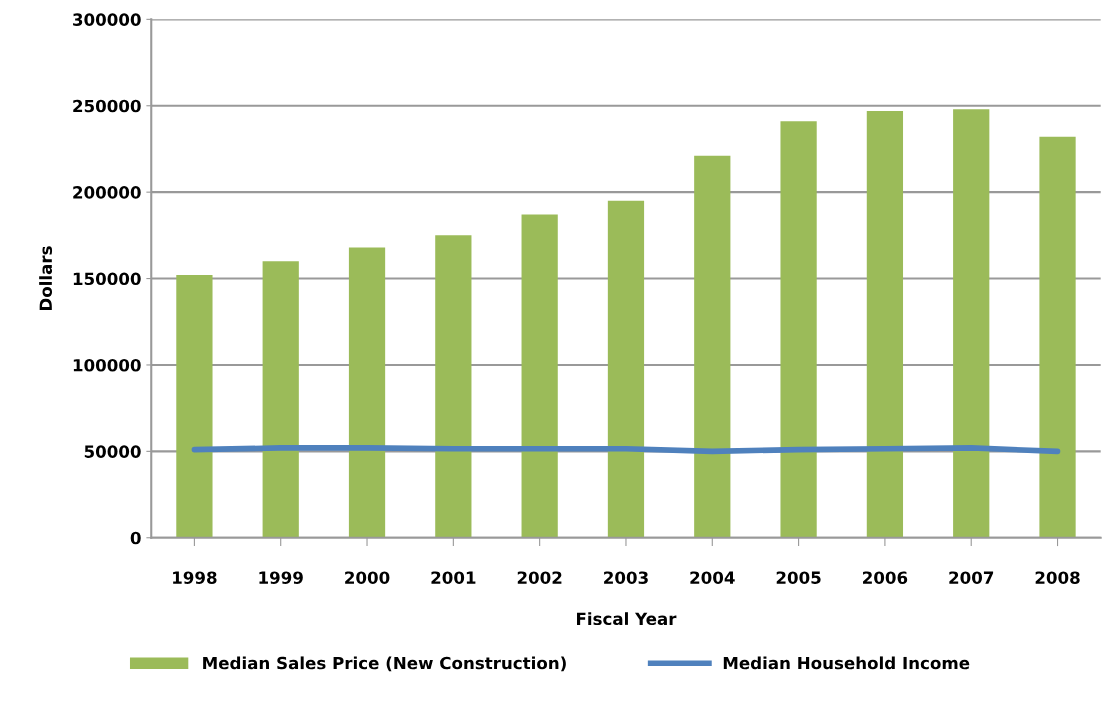 This screenshot has width=1104, height=717. Describe the element at coordinates (107, 365) in the screenshot. I see `y-tick-label: 100000` at that location.